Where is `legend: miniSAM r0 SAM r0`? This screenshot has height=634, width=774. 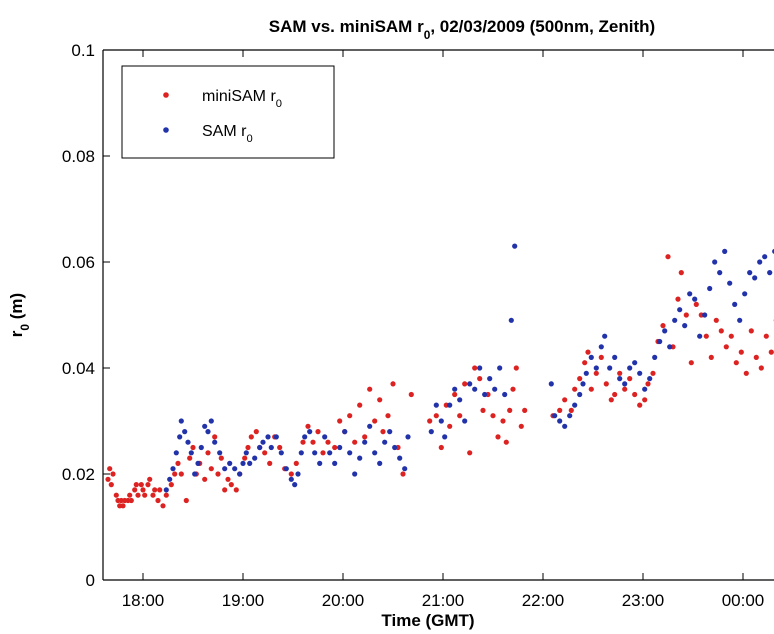 legend: miniSAM r0 SAM r0 is located at coordinates (228, 112).